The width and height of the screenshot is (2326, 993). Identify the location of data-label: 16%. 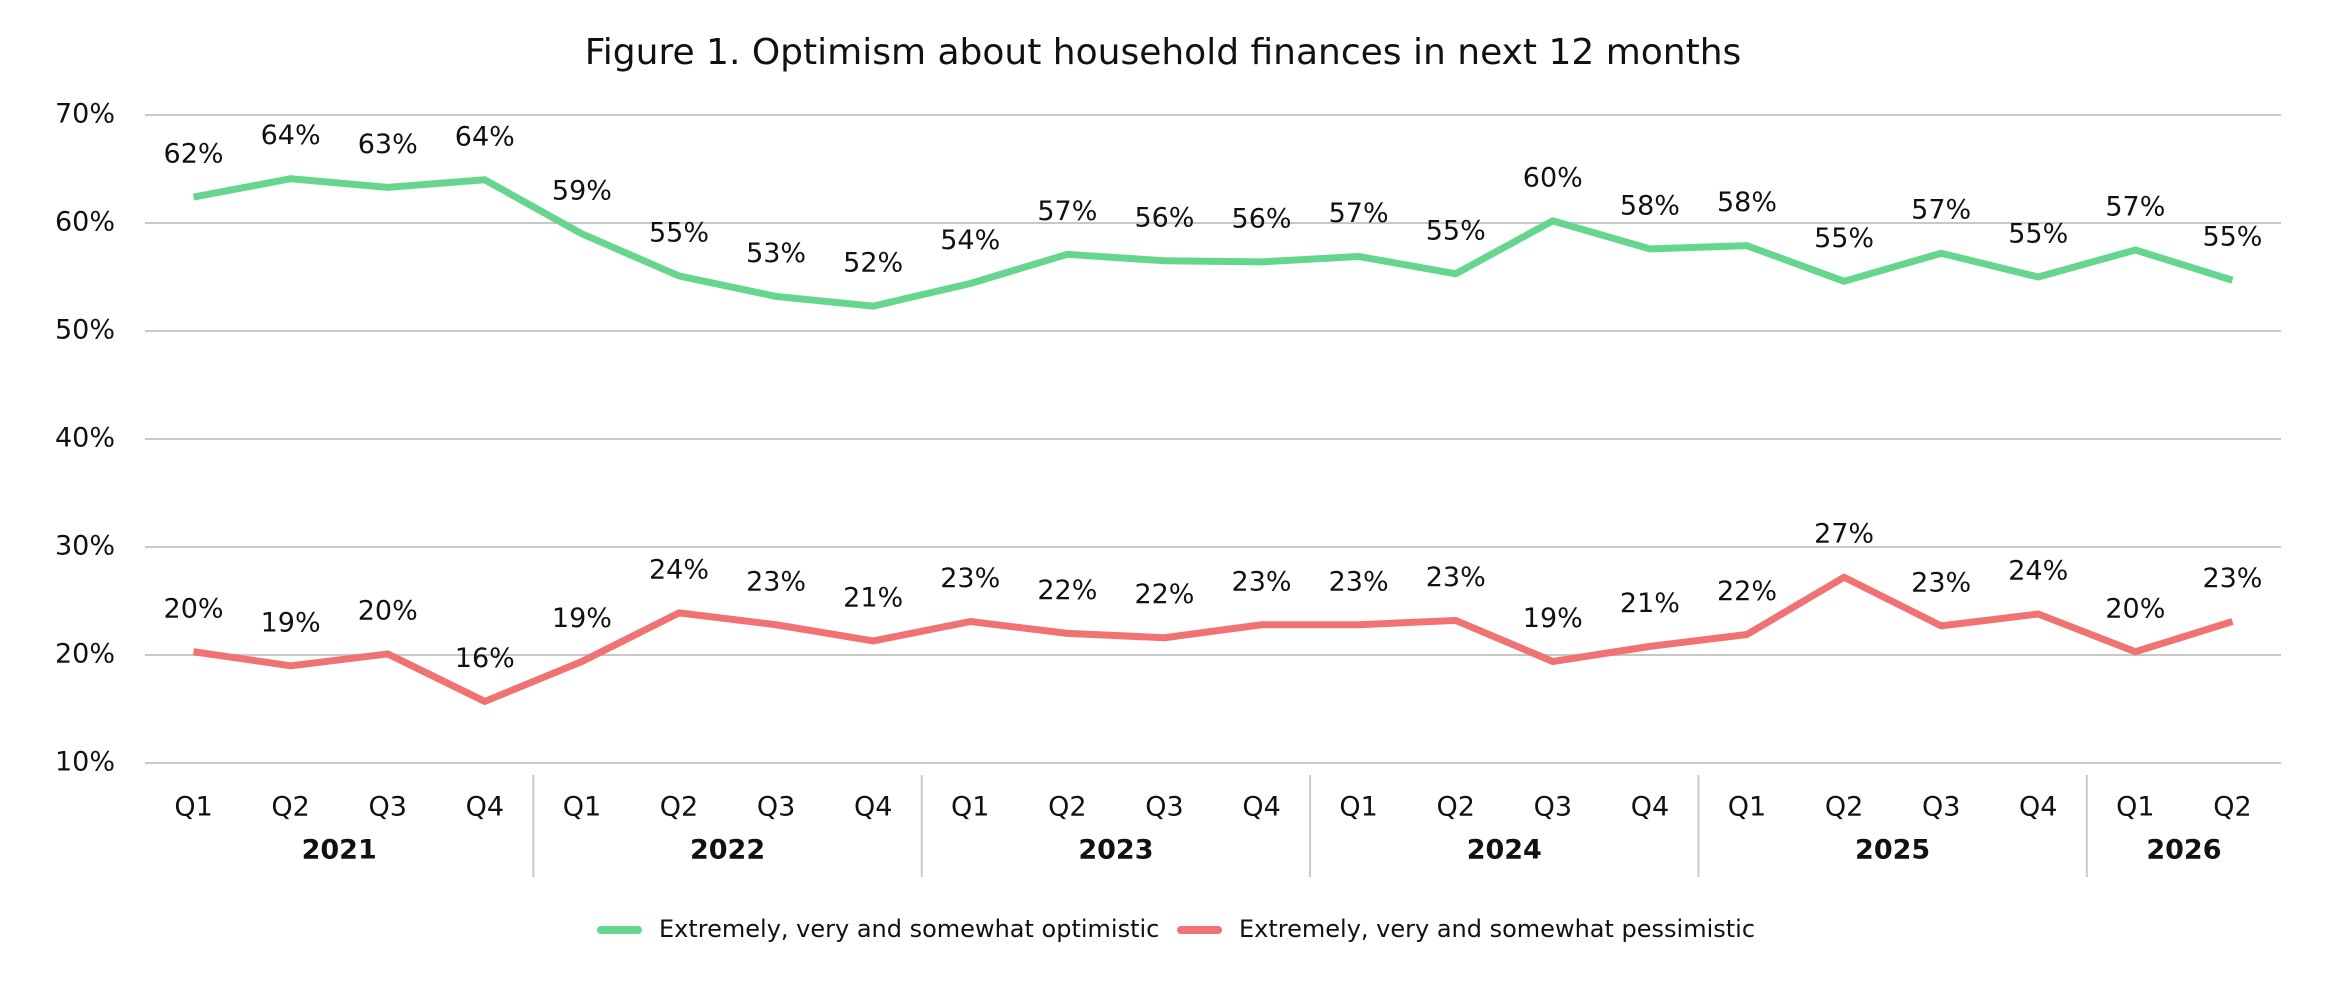
(485, 658).